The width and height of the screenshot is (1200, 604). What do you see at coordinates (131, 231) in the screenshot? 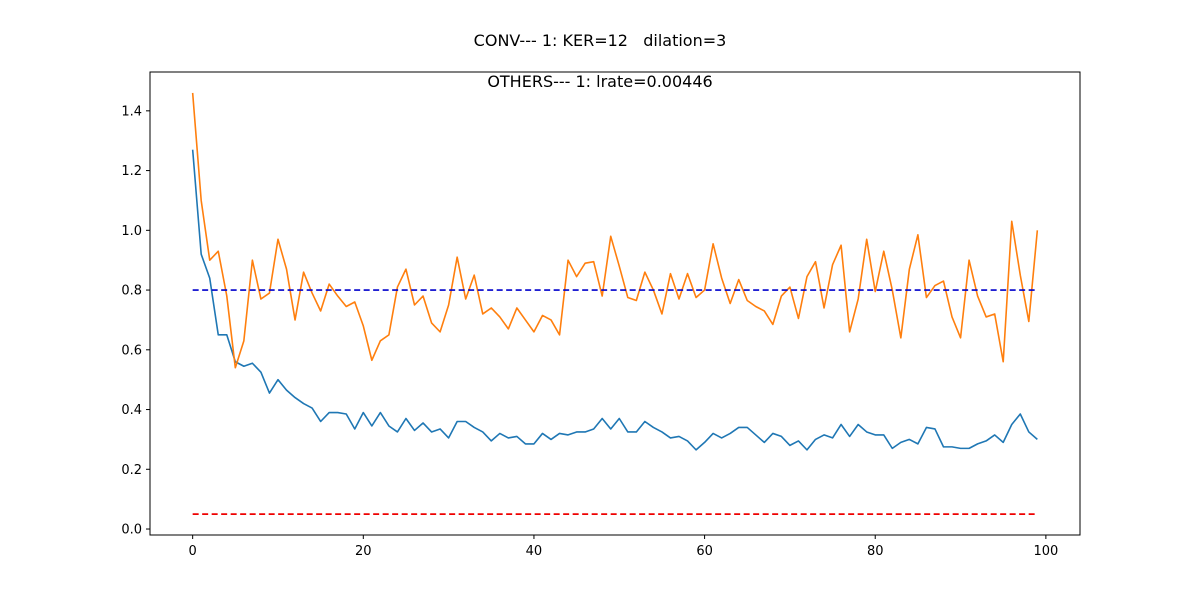
I see `y-tick-label: 1.0` at bounding box center [131, 231].